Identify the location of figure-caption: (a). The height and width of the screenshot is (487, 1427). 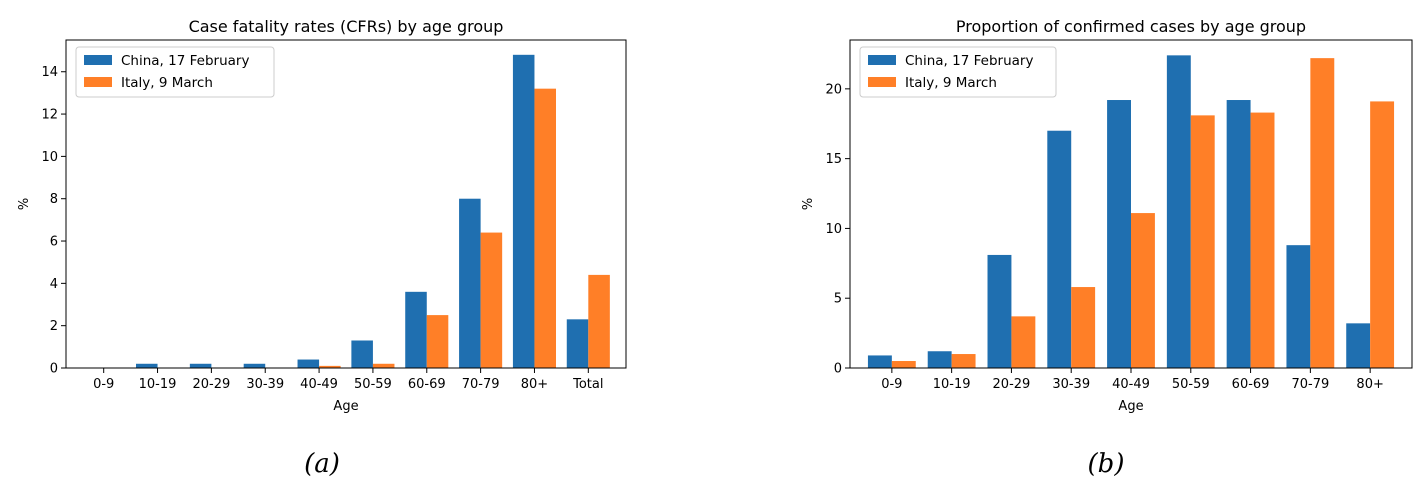
(322, 464).